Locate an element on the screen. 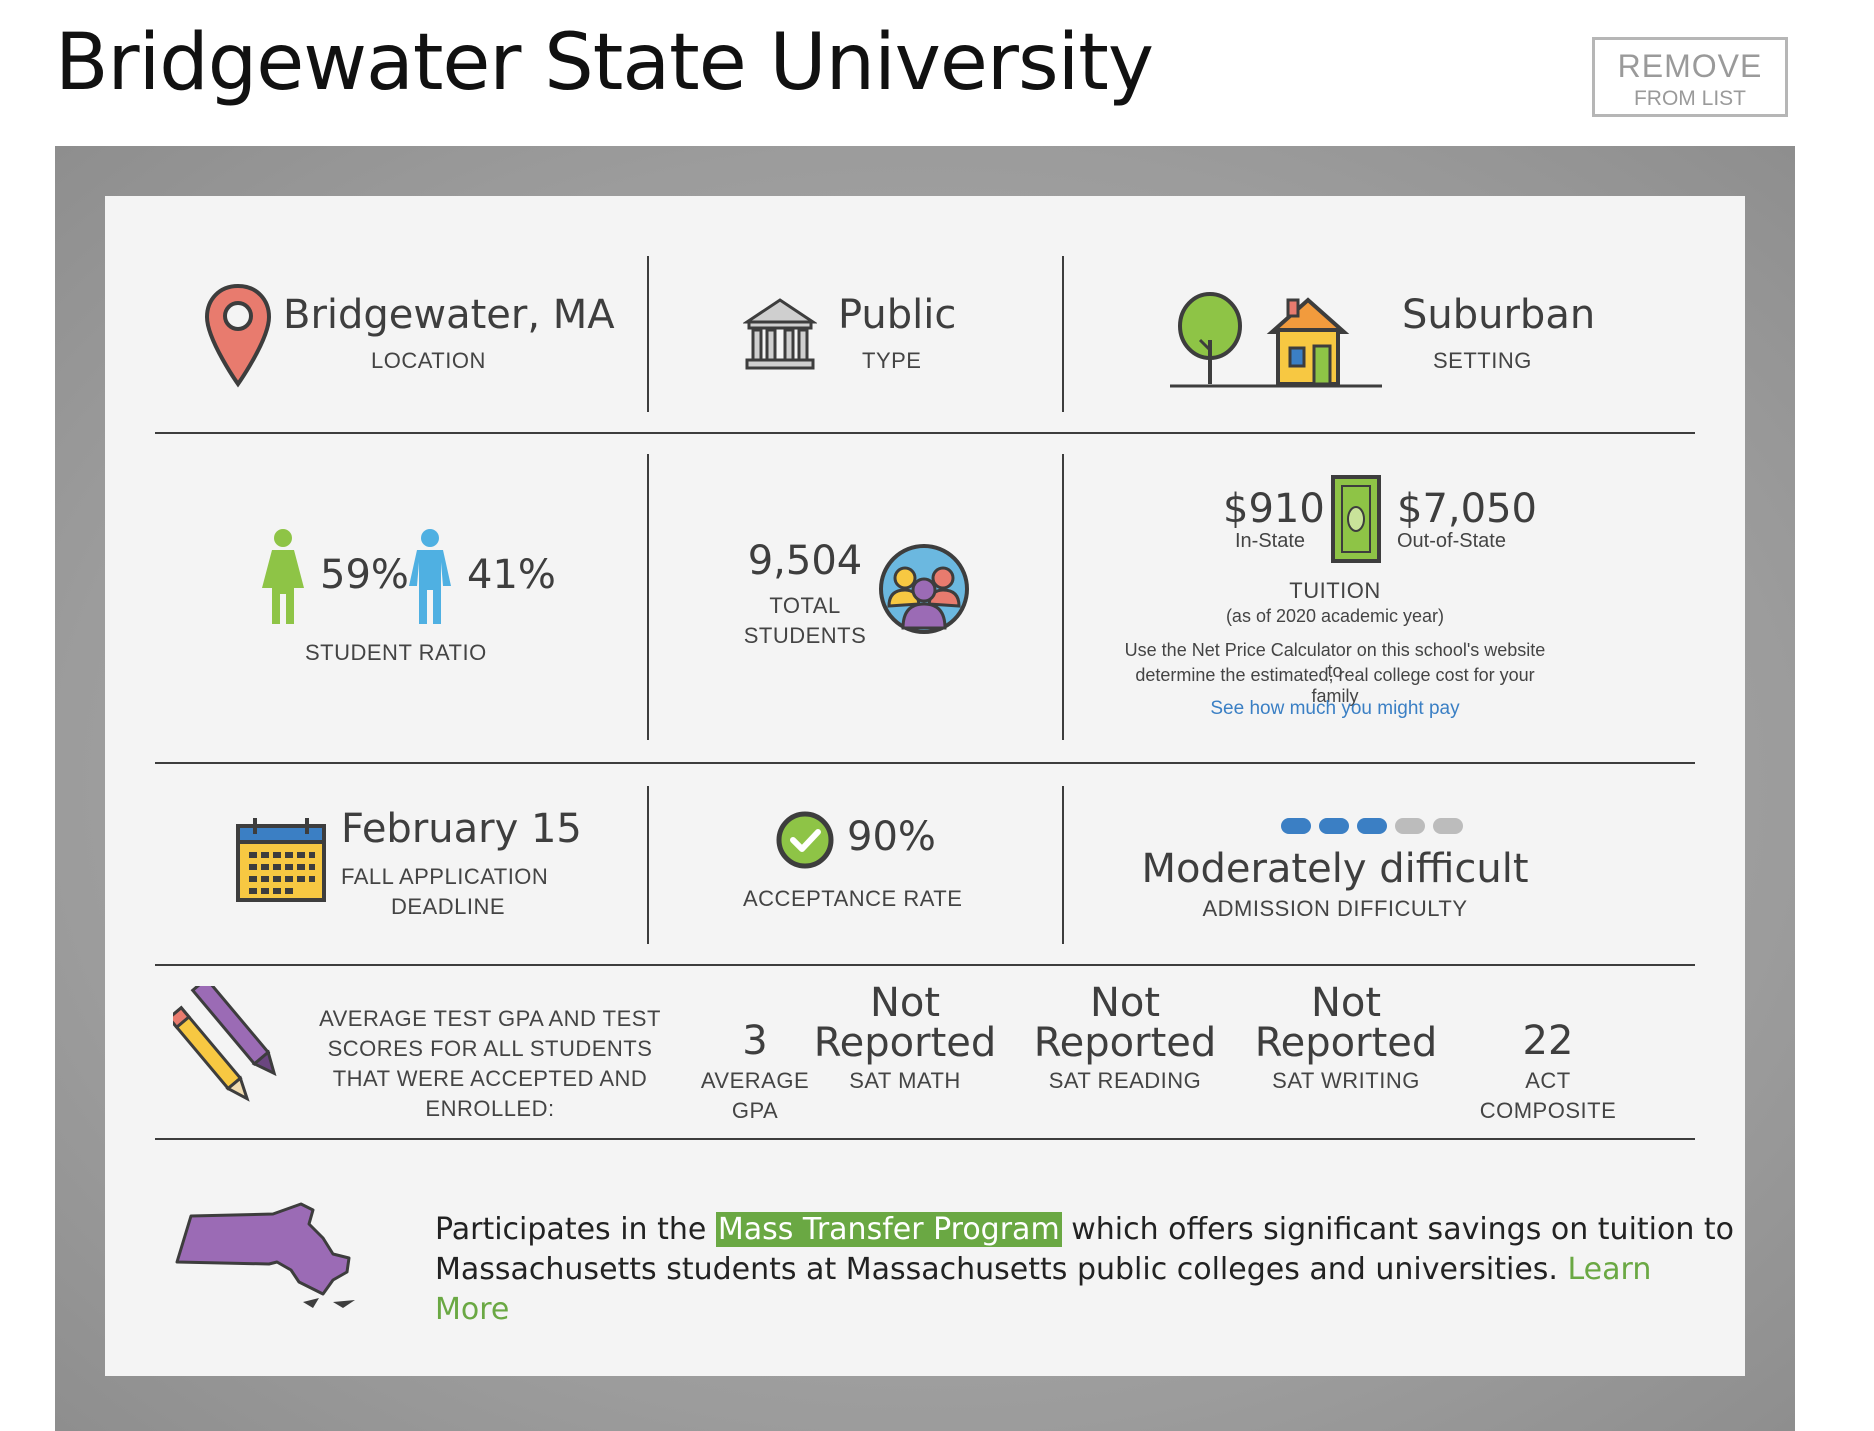 The height and width of the screenshot is (1431, 1874). acceptance-label: ACCEPTANCE RATE is located at coordinates (853, 898).